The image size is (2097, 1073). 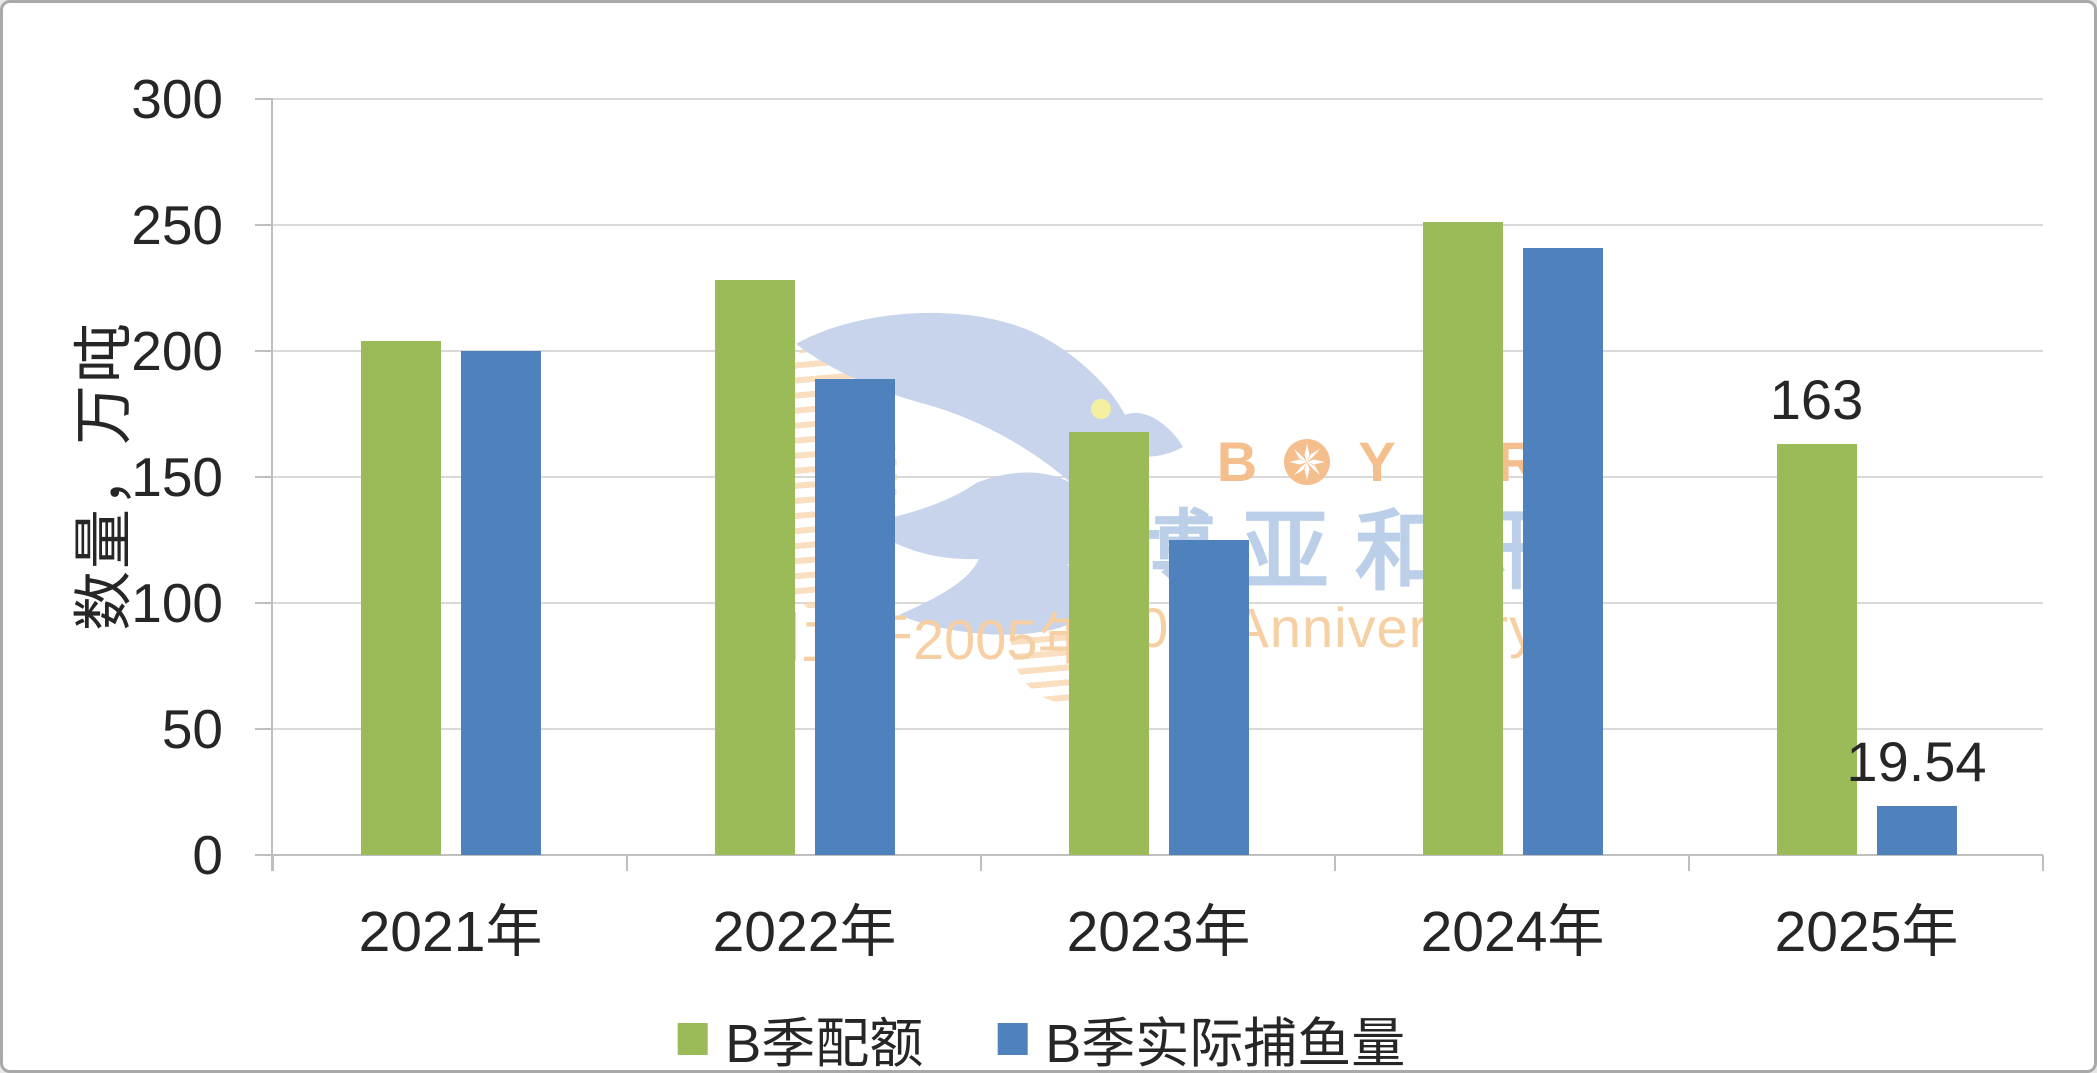 I want to click on y-tick-label-0: 0, so click(x=207, y=855).